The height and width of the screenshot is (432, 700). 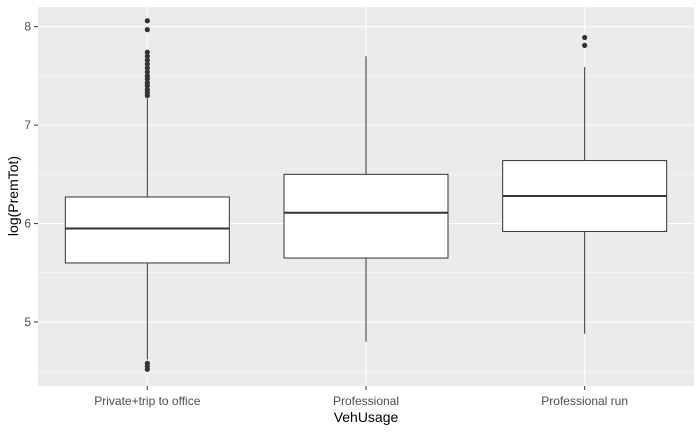 What do you see at coordinates (147, 401) in the screenshot?
I see `x-tick-label: Private+trip to office` at bounding box center [147, 401].